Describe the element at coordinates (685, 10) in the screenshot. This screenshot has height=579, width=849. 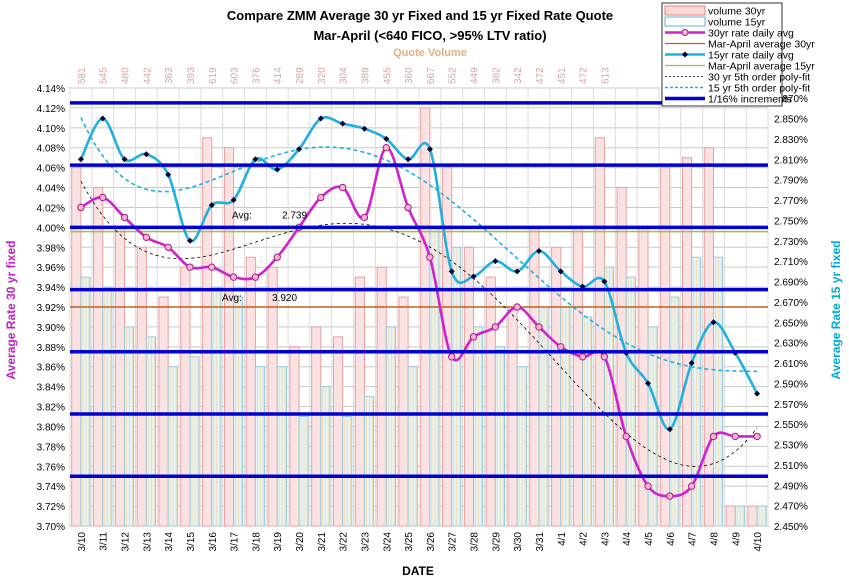
I see `legend-swatch` at that location.